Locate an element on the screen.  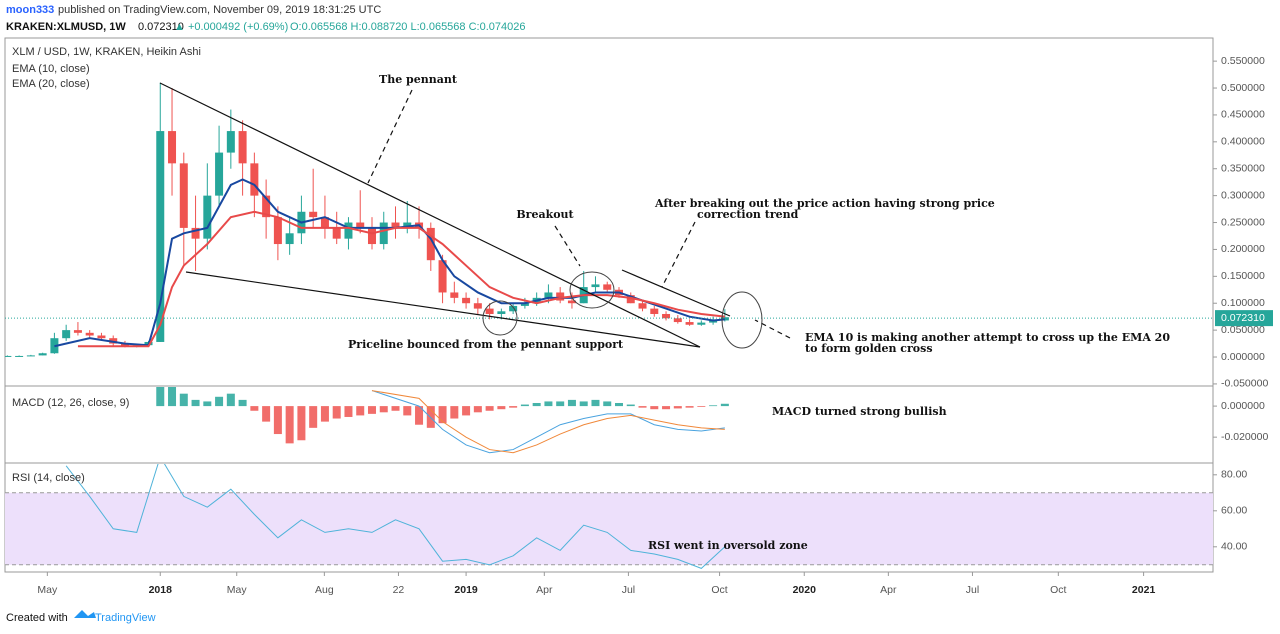
y-tick-label: 0.300000 is located at coordinates (1243, 195).